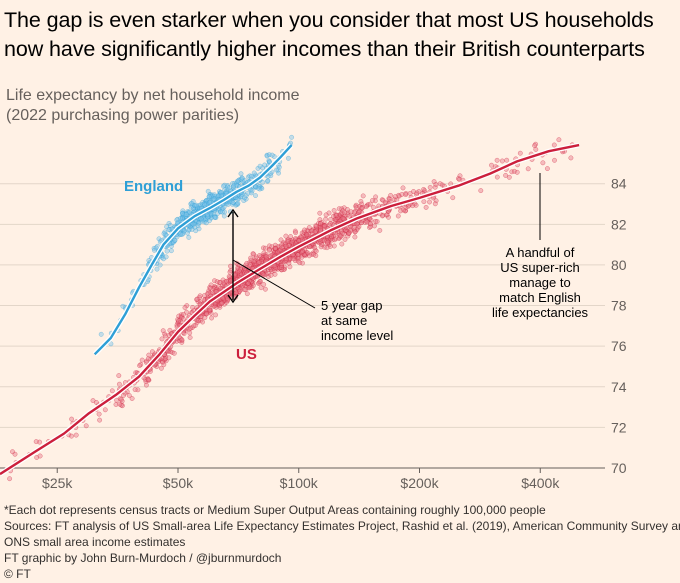 Image resolution: width=680 pixels, height=583 pixels. What do you see at coordinates (344, 320) in the screenshot?
I see `gap-label-2: at same` at bounding box center [344, 320].